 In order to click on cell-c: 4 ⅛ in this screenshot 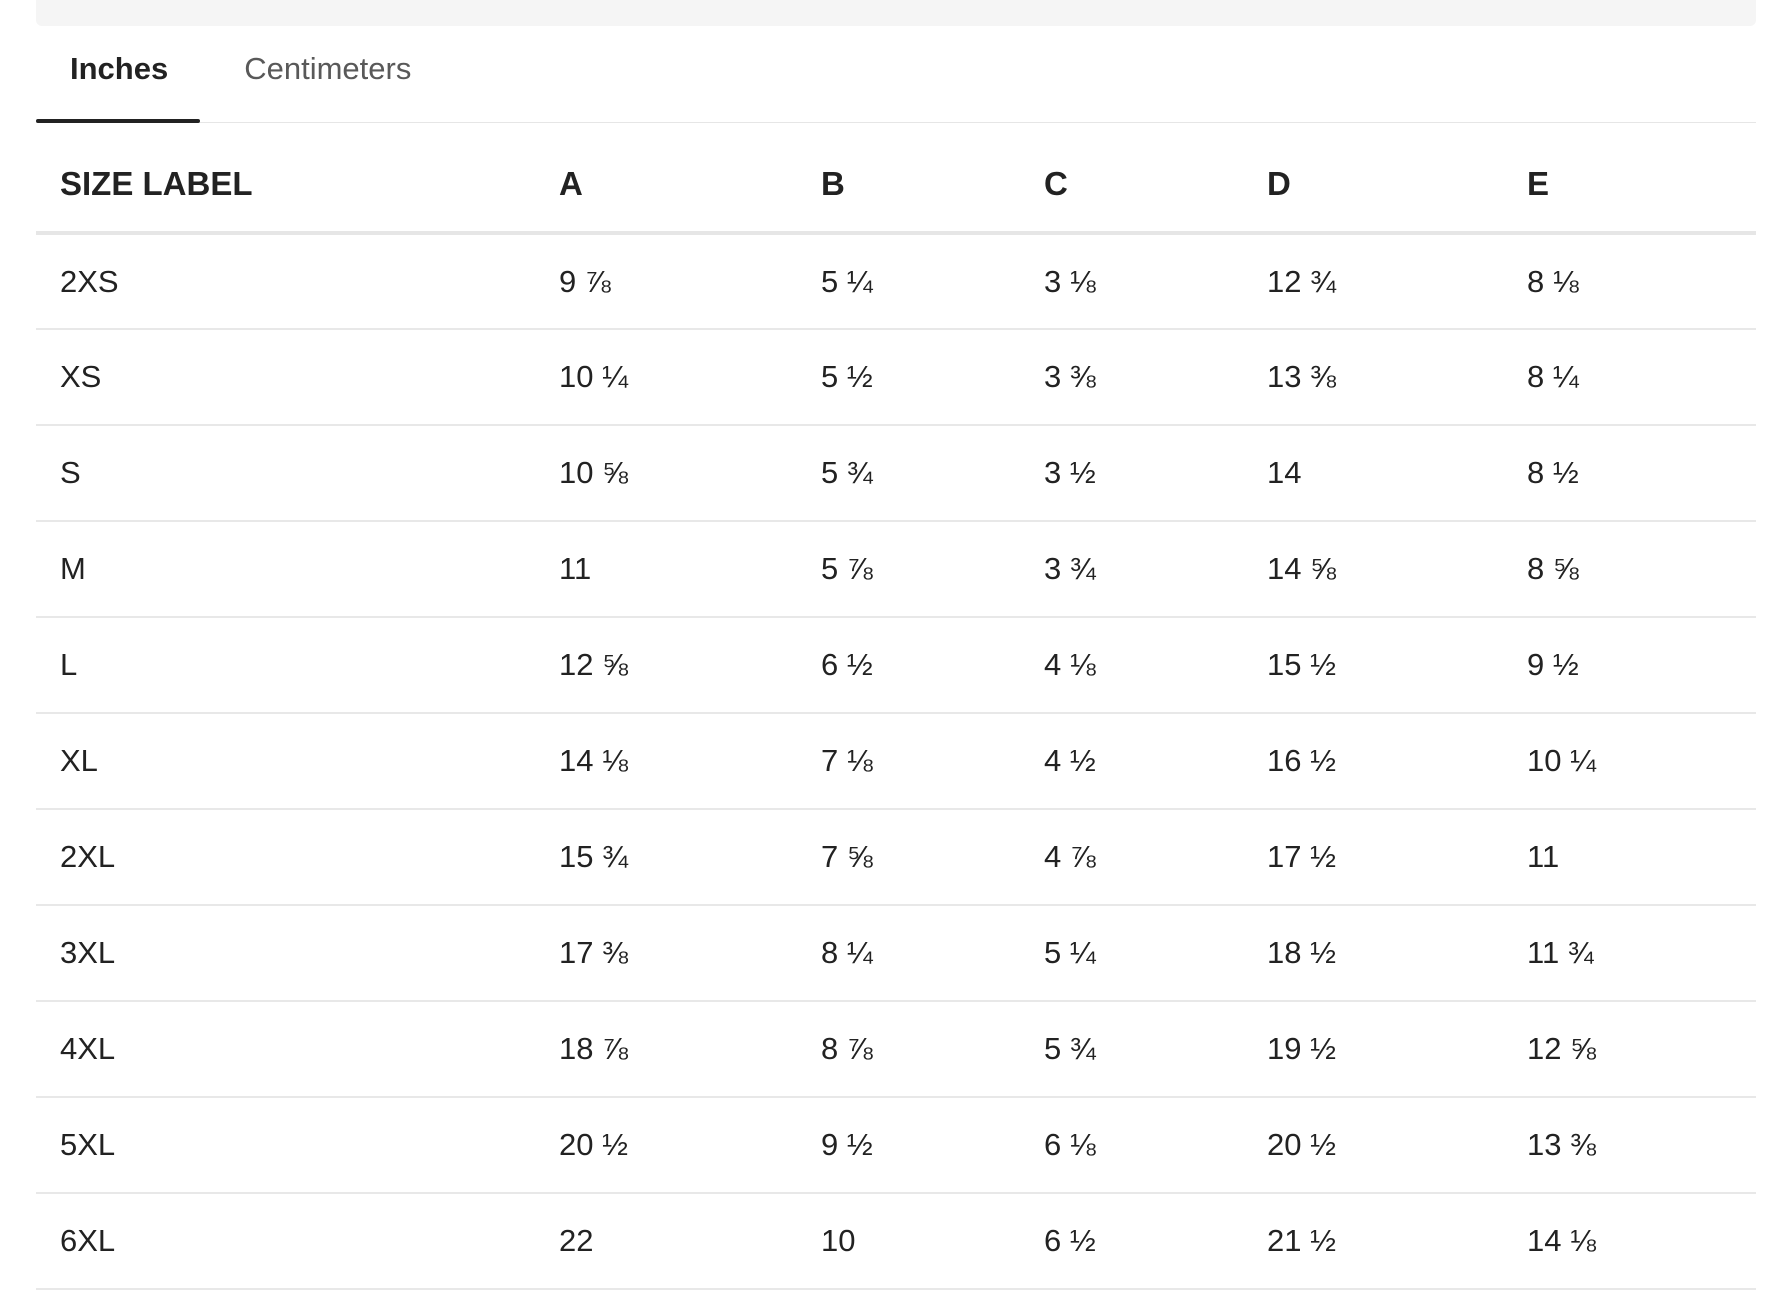, I will do `click(1155, 665)`.